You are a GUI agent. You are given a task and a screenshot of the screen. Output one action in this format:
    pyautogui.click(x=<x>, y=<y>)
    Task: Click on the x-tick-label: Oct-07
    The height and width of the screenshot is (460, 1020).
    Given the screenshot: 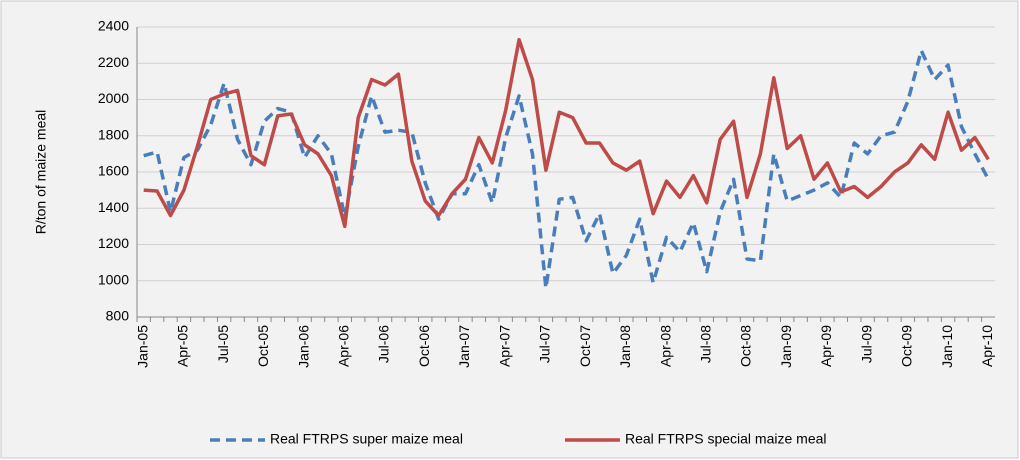 What is the action you would take?
    pyautogui.click(x=585, y=346)
    